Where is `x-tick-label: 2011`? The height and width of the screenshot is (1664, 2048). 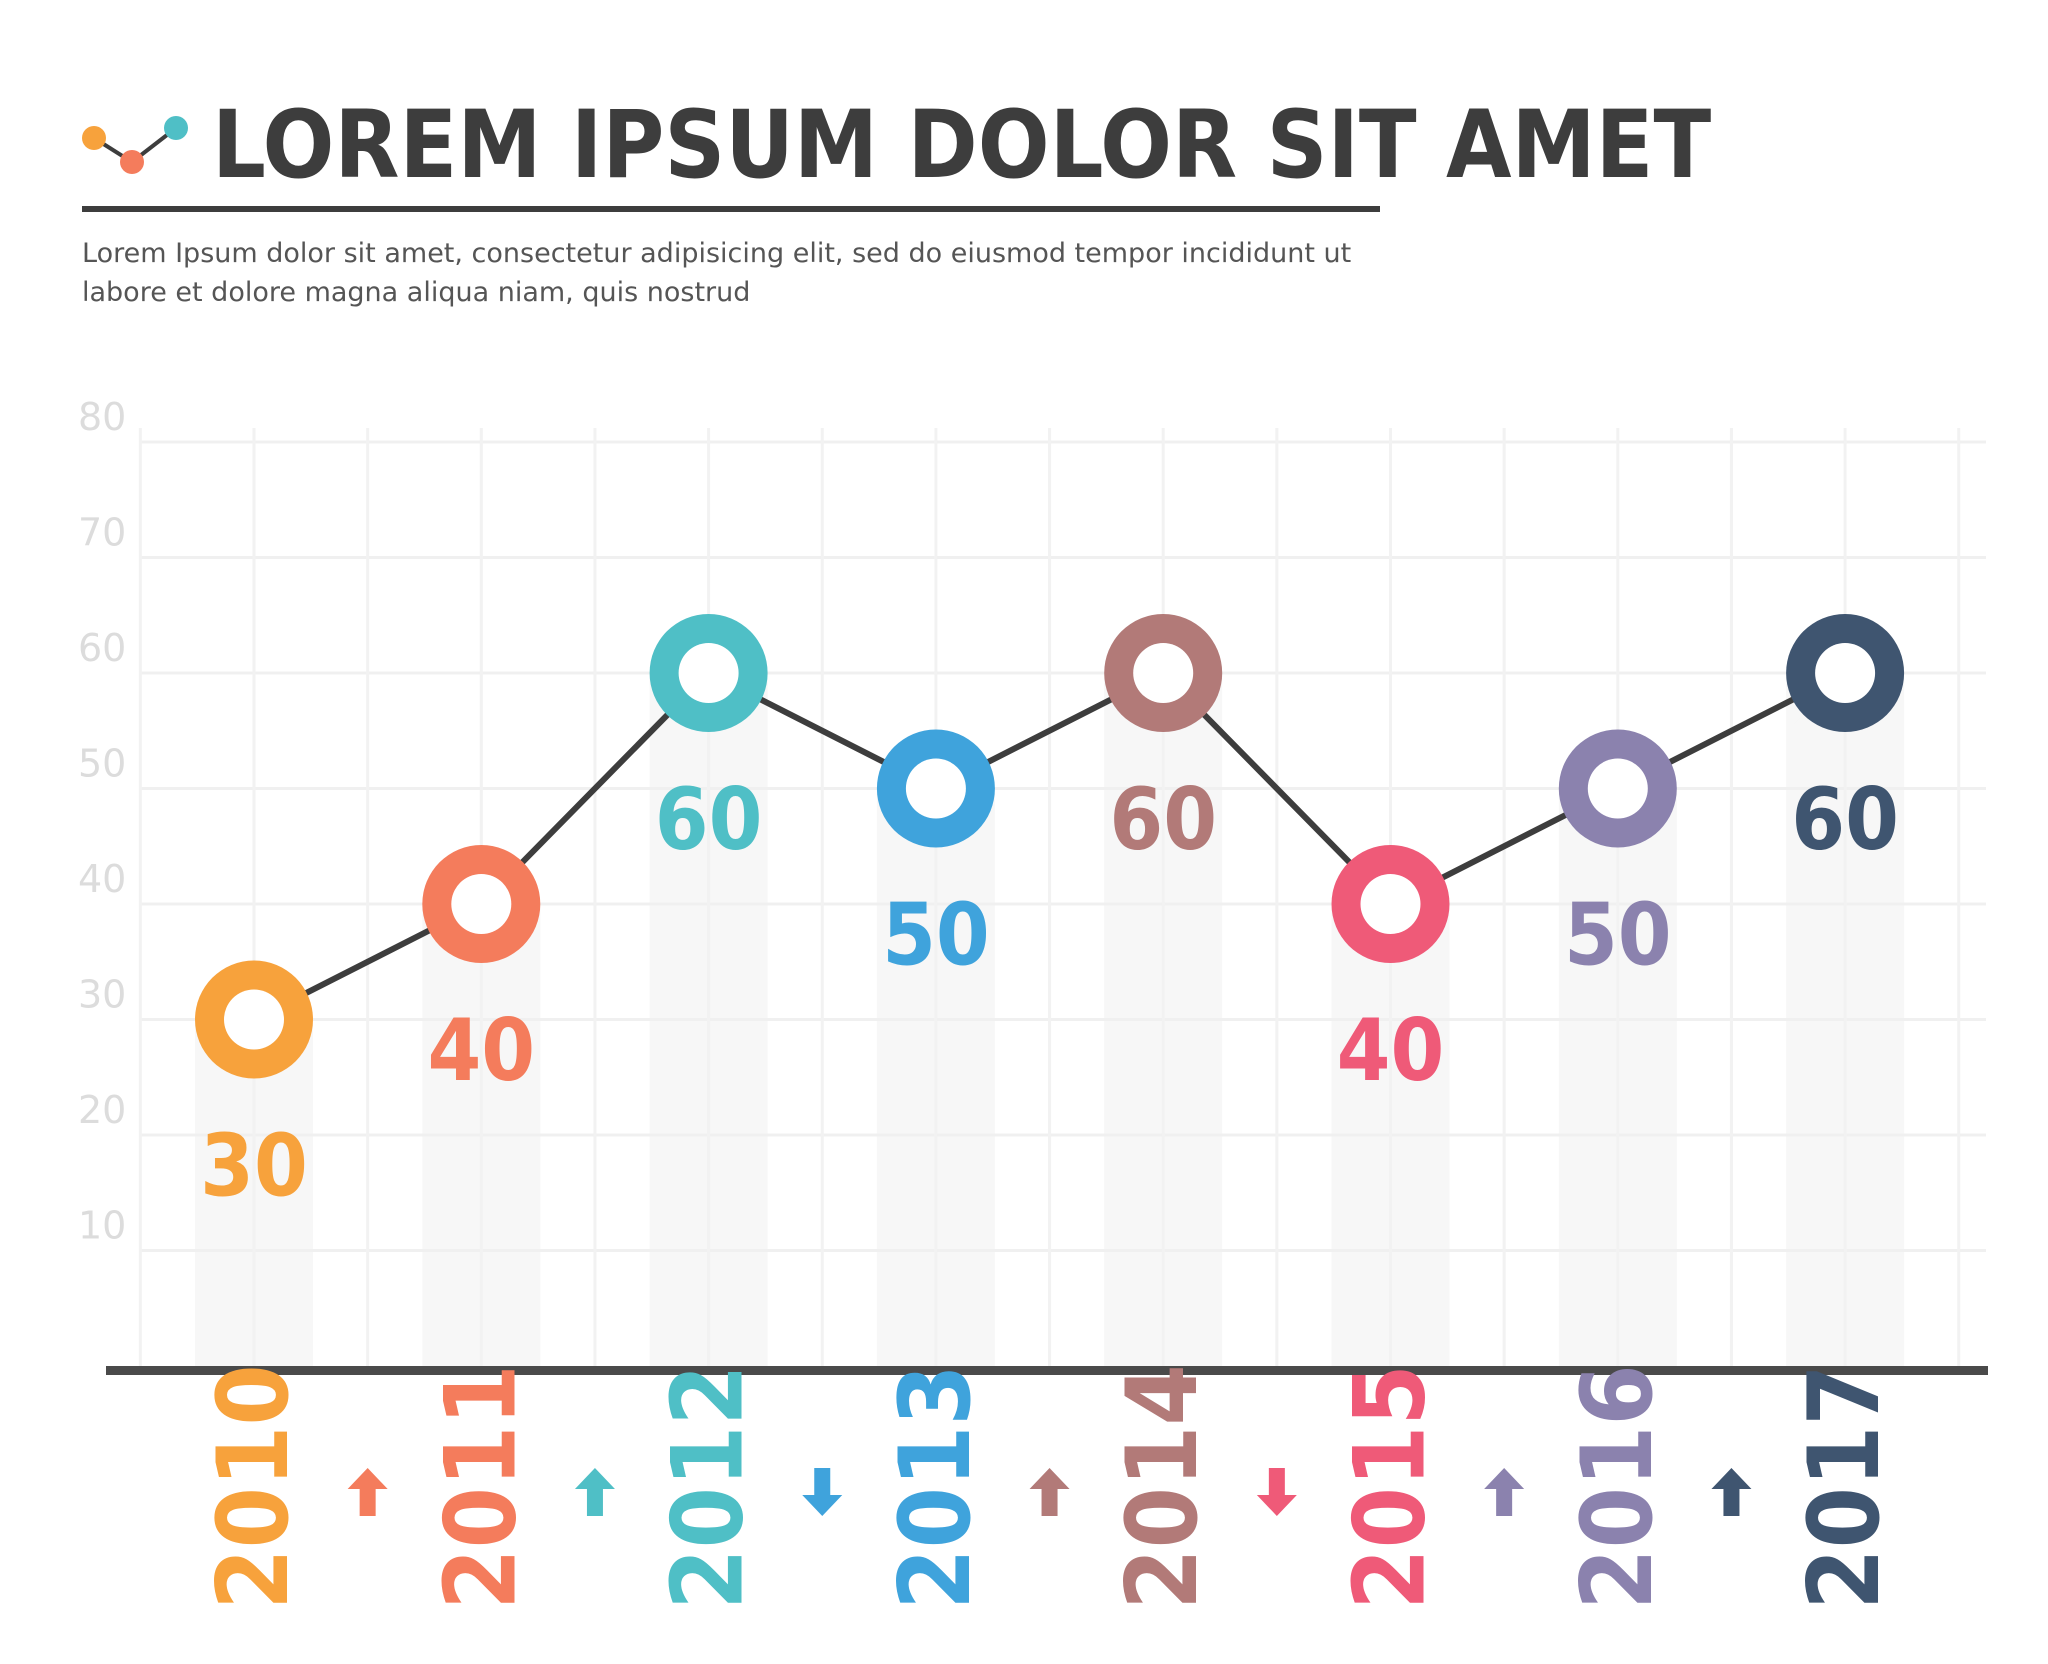
x-tick-label: 2011 is located at coordinates (481, 1486).